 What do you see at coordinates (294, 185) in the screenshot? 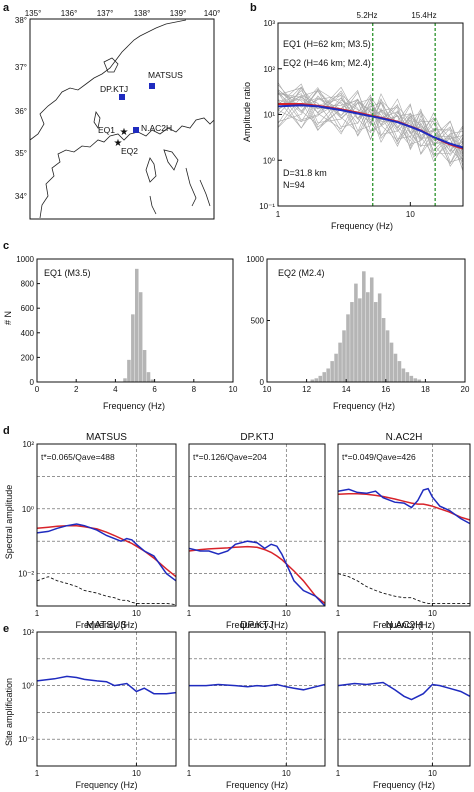
I see `panel-b-annotation-count: N=94` at bounding box center [294, 185].